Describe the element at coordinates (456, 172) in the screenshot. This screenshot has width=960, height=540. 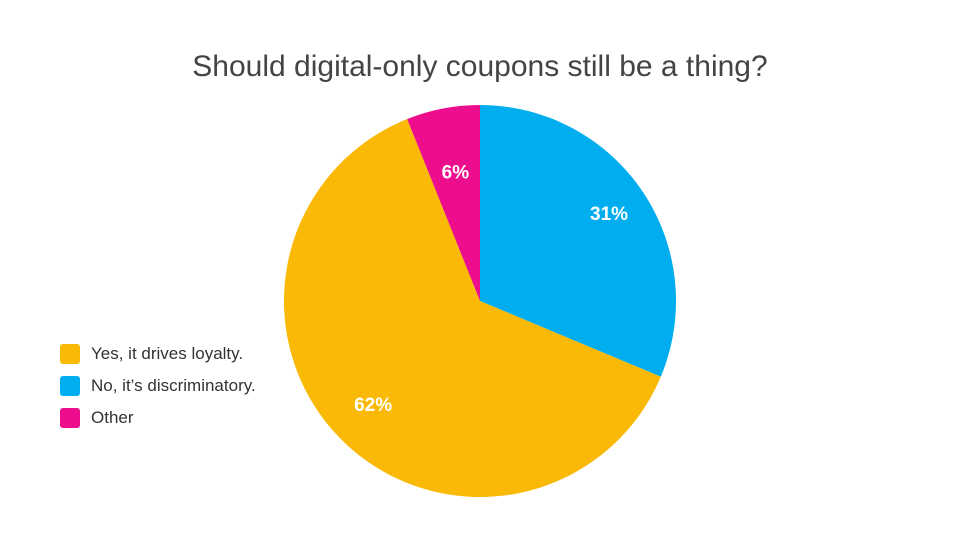
I see `pie-slice-label-2: 6%` at that location.